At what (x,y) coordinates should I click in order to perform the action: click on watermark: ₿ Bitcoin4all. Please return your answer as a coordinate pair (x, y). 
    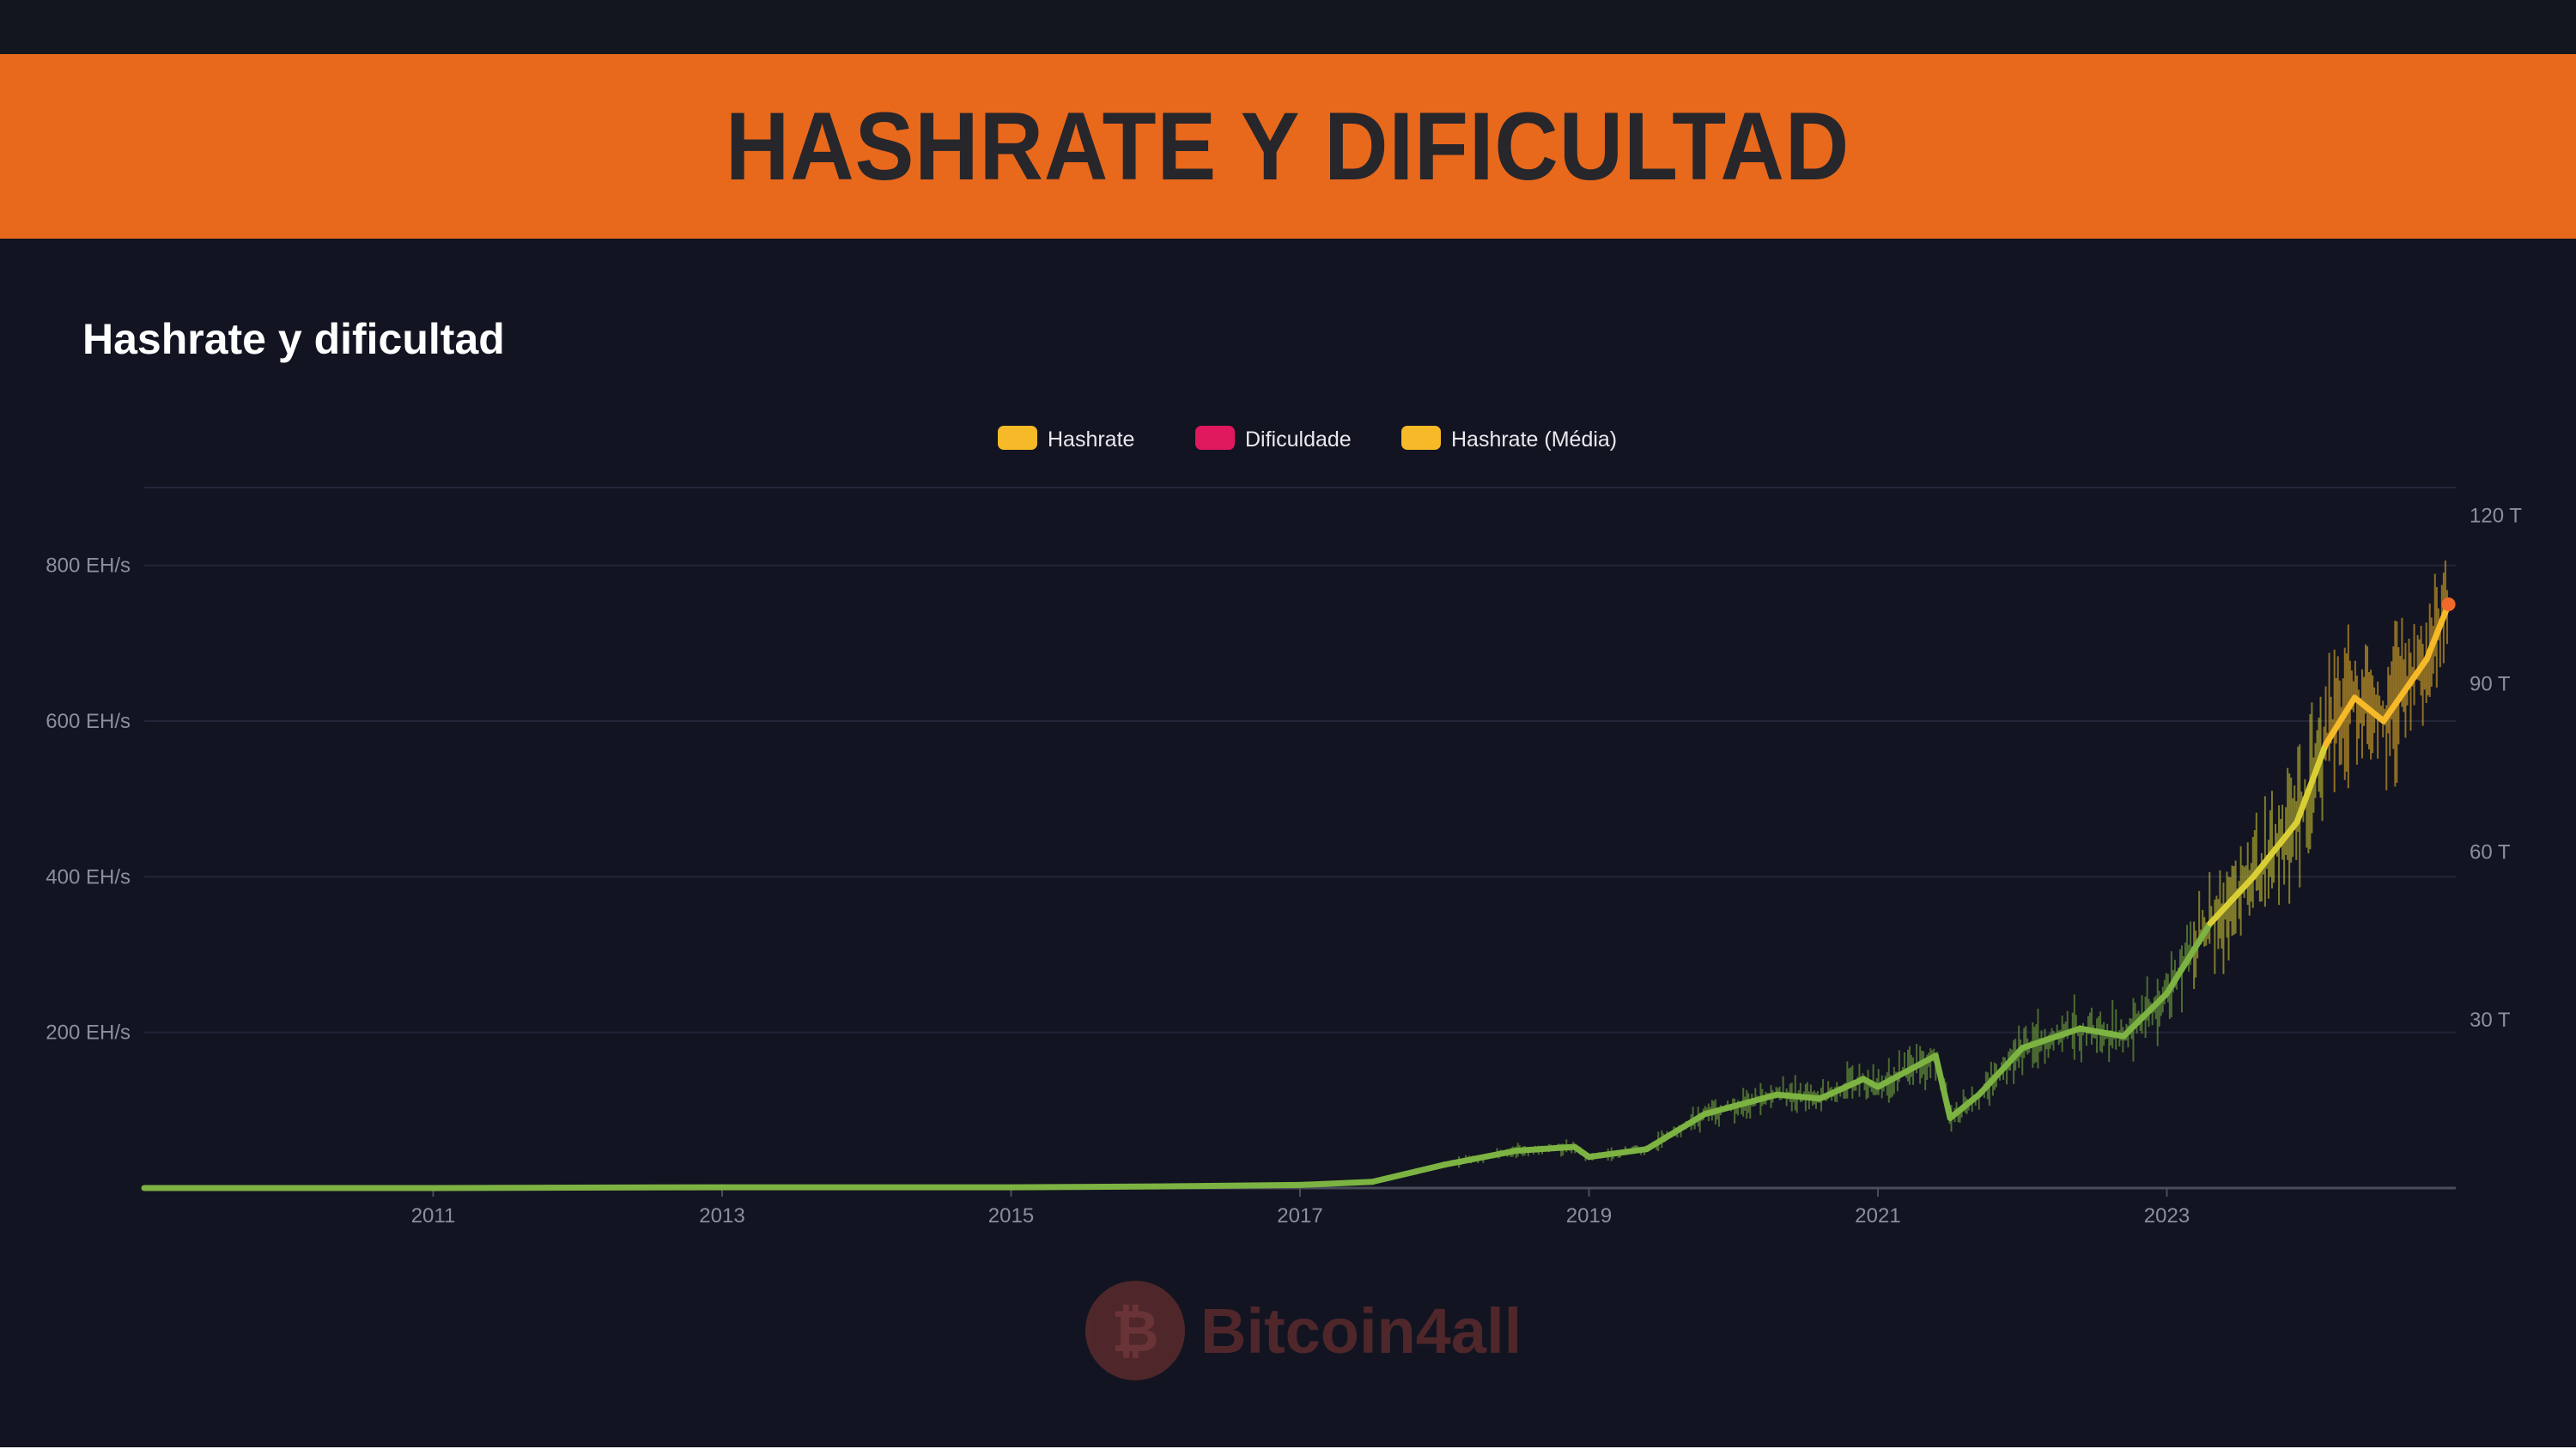
    Looking at the image, I should click on (1303, 1330).